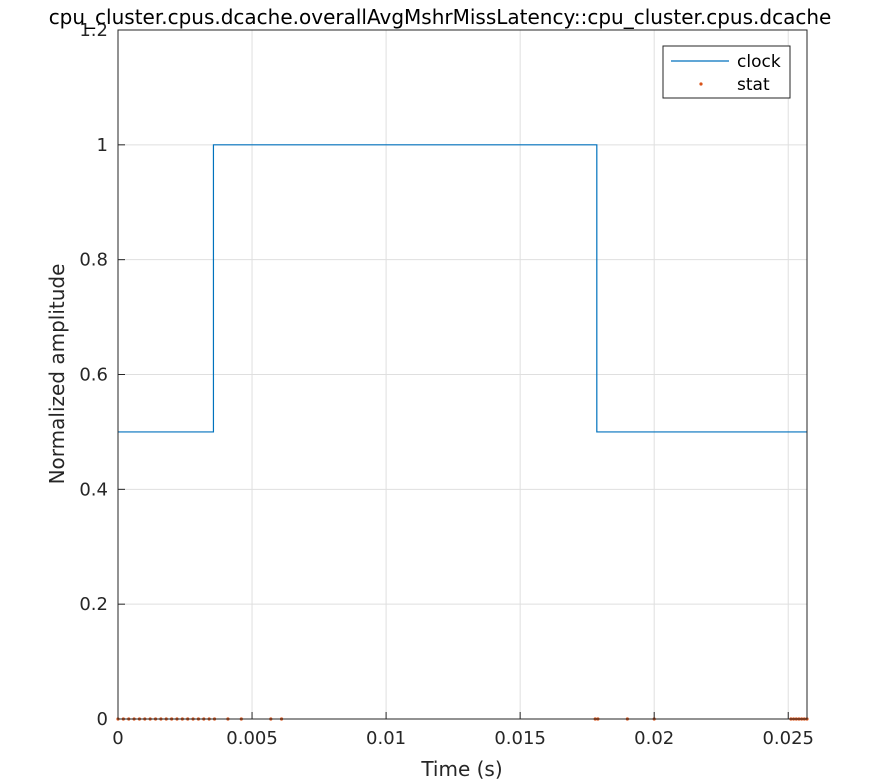 The image size is (895, 781). I want to click on legend-stat-marker, so click(701, 84).